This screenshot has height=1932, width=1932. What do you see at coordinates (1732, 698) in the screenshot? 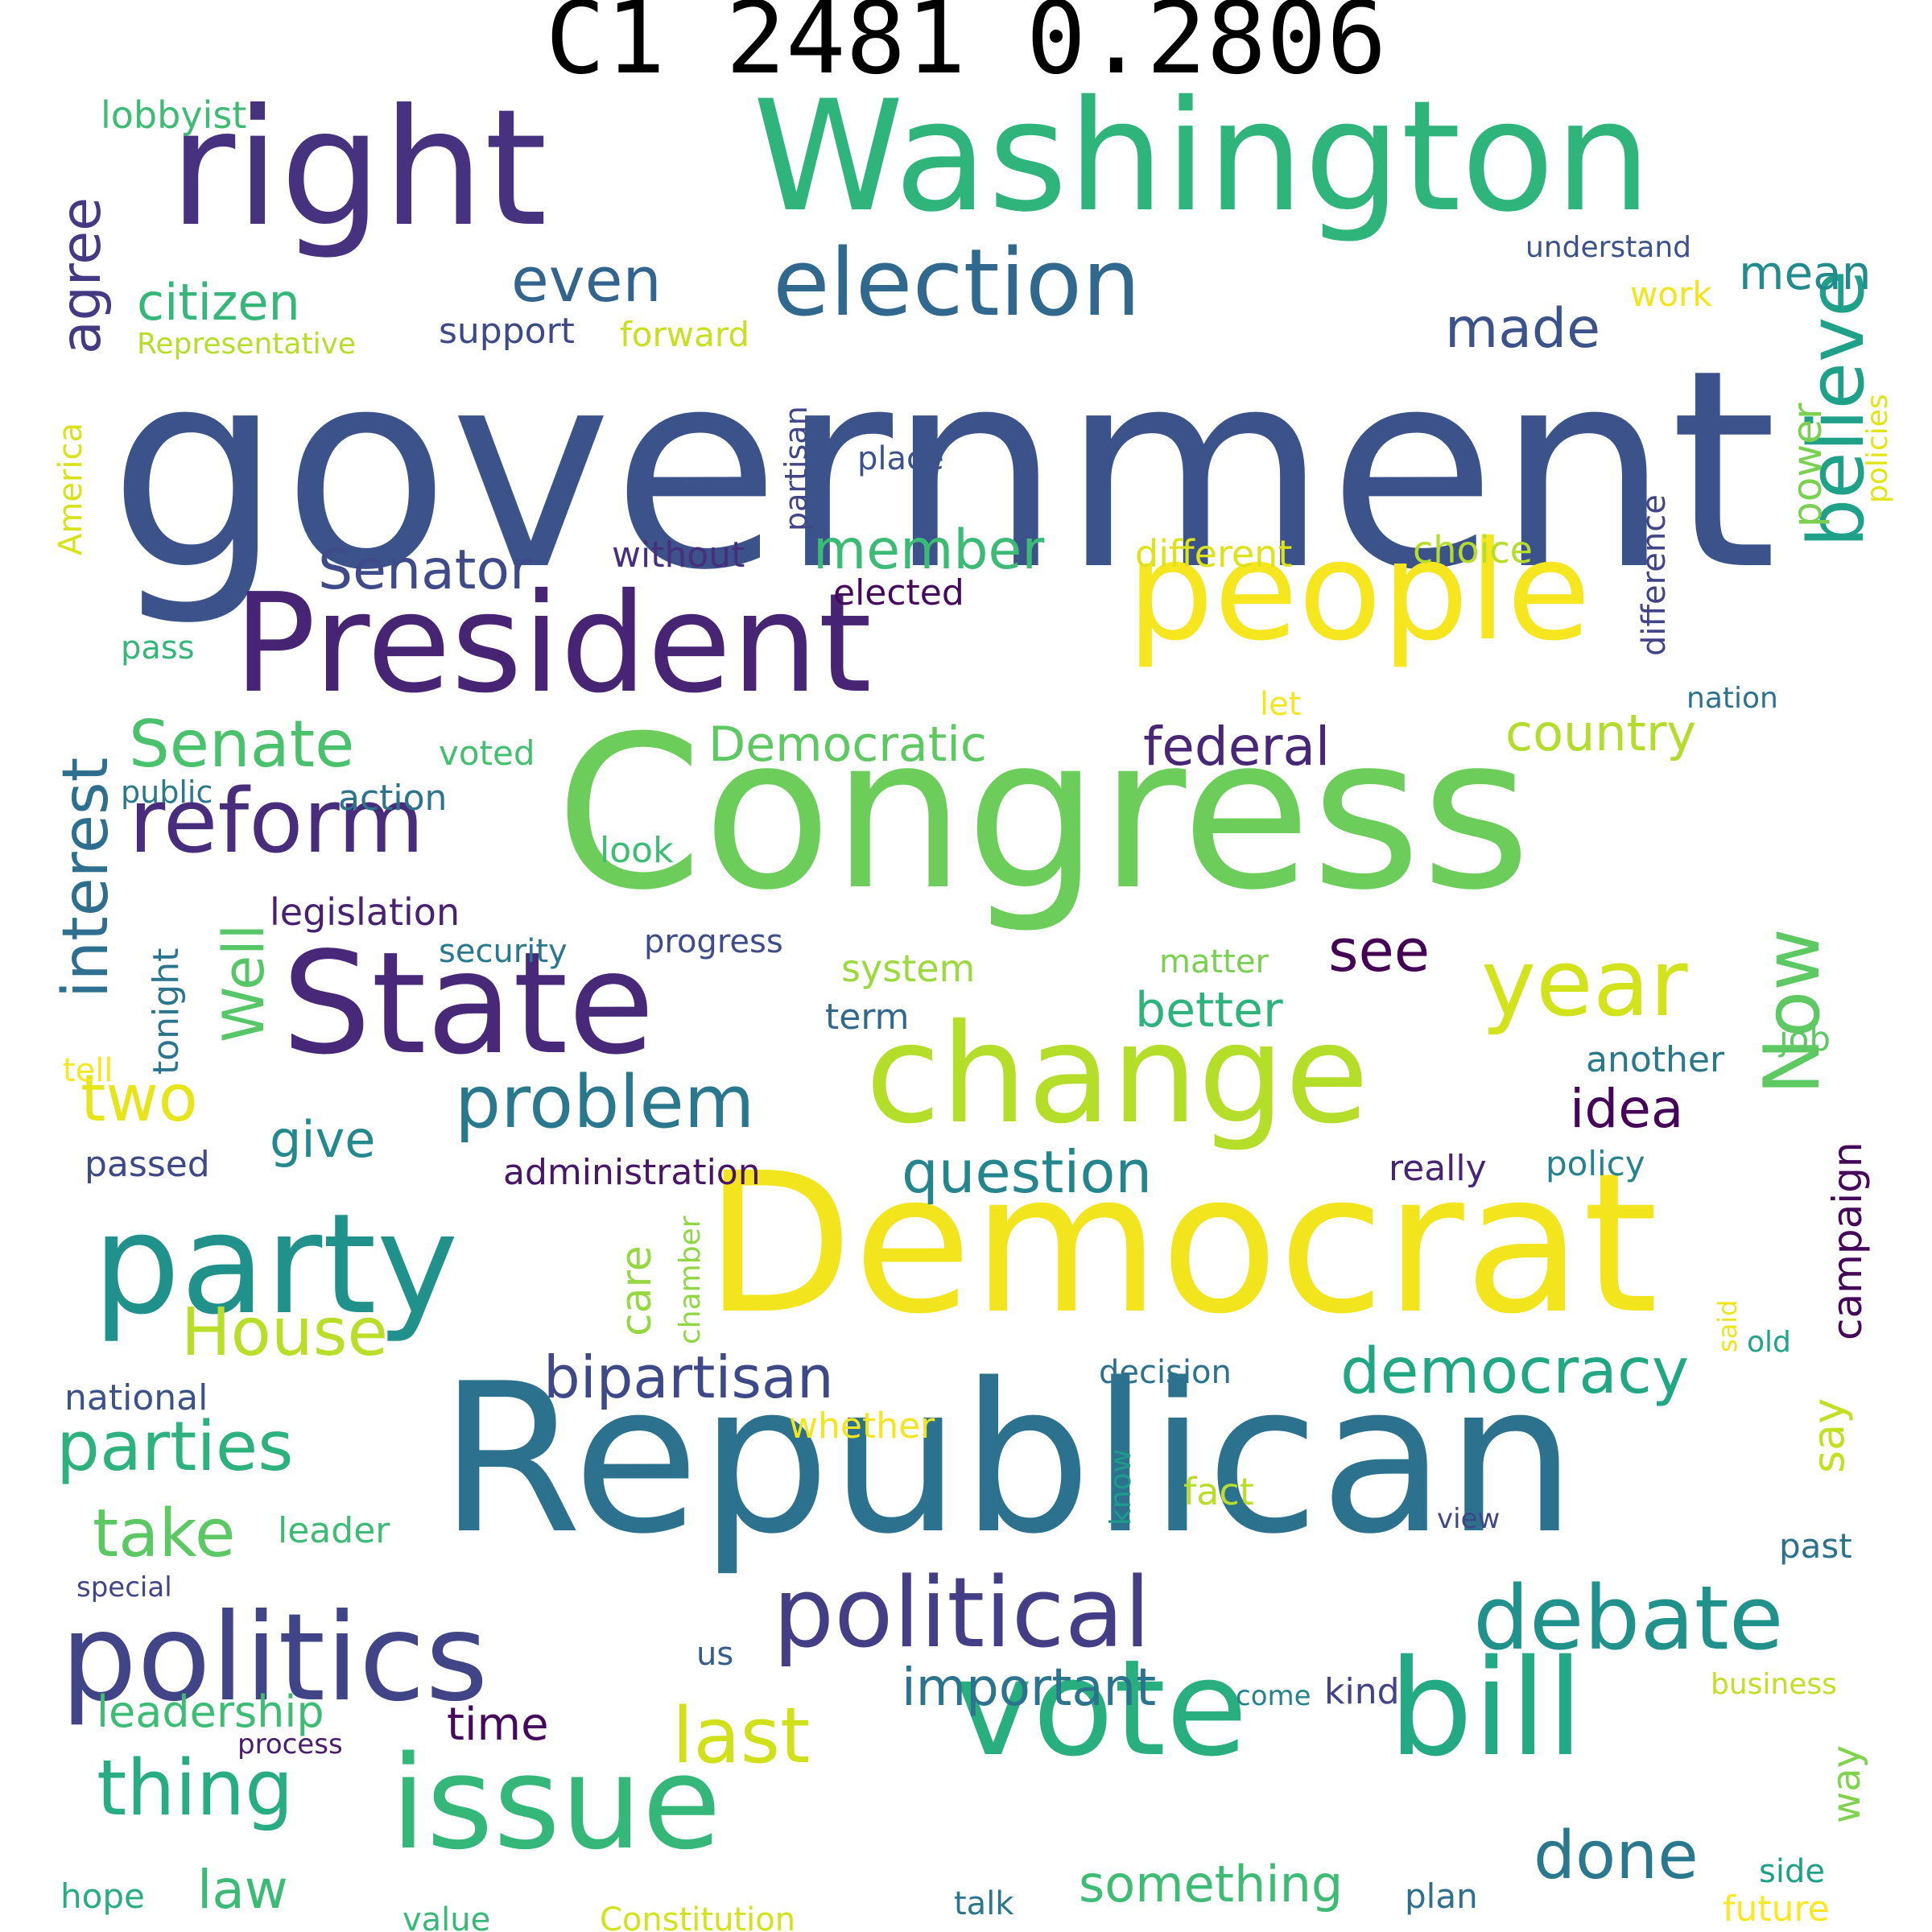
I see `cloud-word: nation` at bounding box center [1732, 698].